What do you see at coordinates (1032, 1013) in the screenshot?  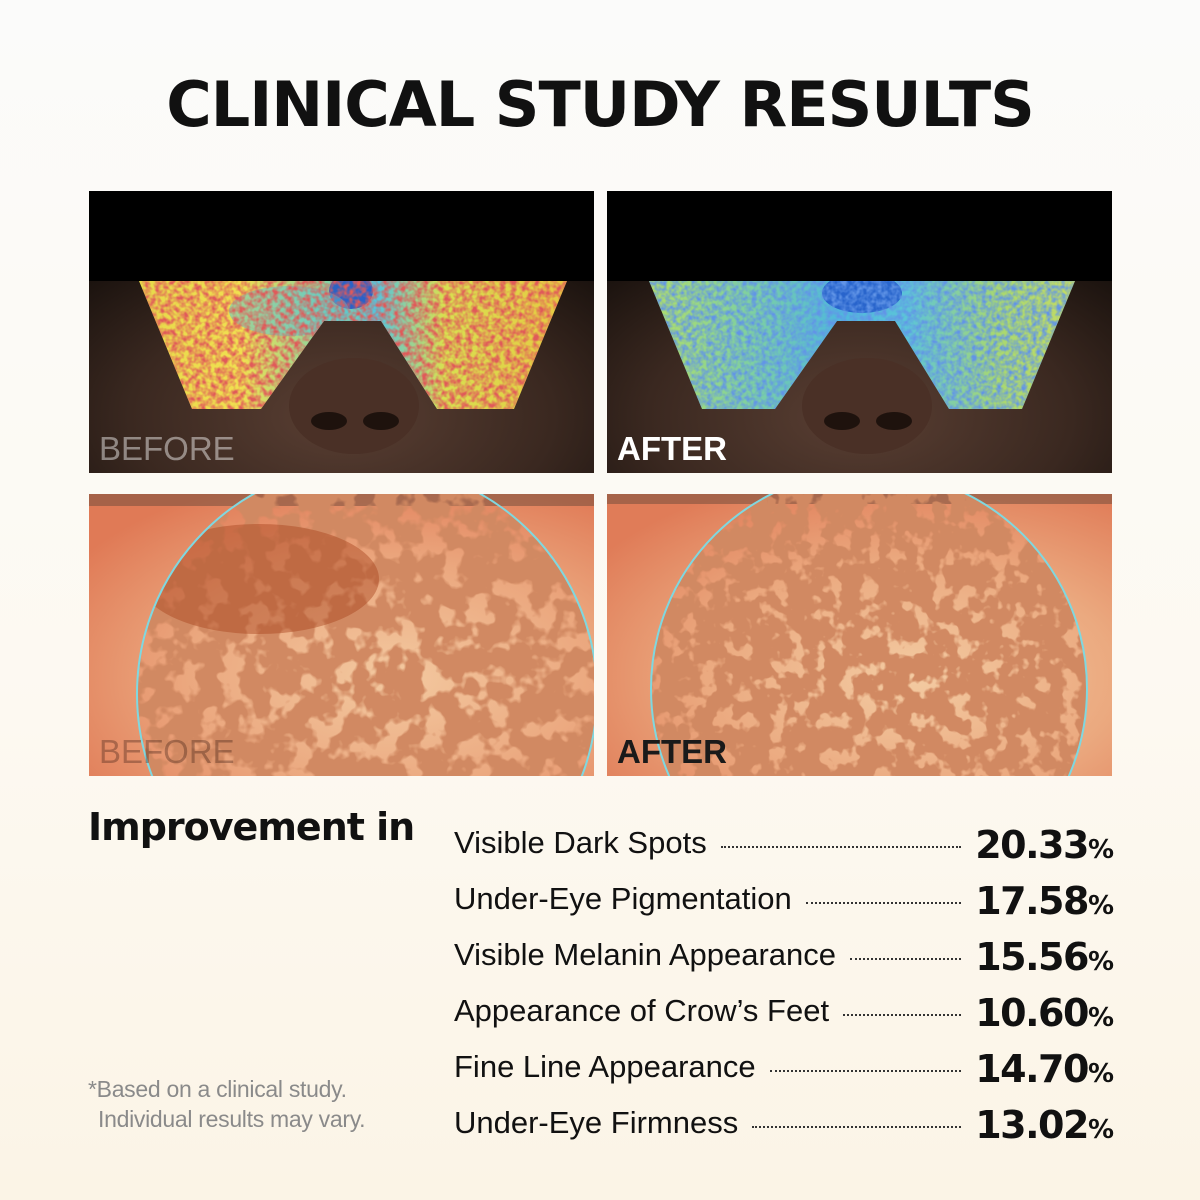 I see `metric-number: 10.60` at bounding box center [1032, 1013].